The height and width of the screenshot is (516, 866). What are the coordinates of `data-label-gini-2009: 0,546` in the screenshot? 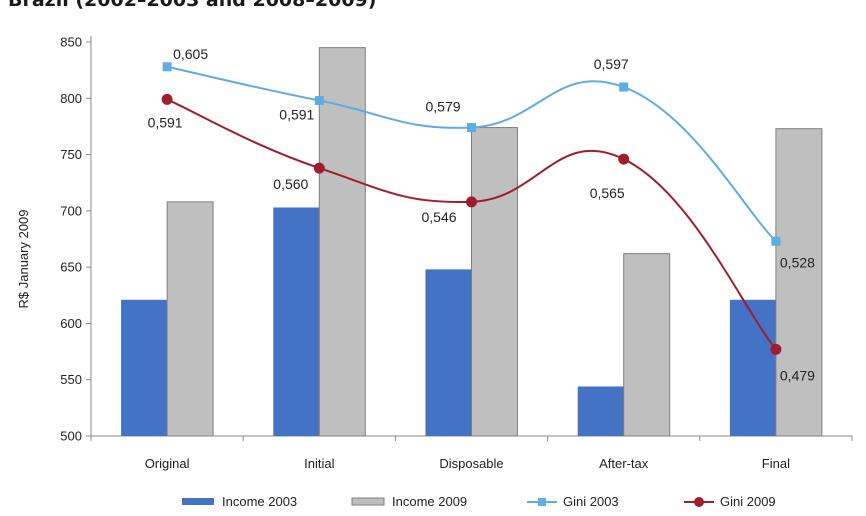 It's located at (439, 217).